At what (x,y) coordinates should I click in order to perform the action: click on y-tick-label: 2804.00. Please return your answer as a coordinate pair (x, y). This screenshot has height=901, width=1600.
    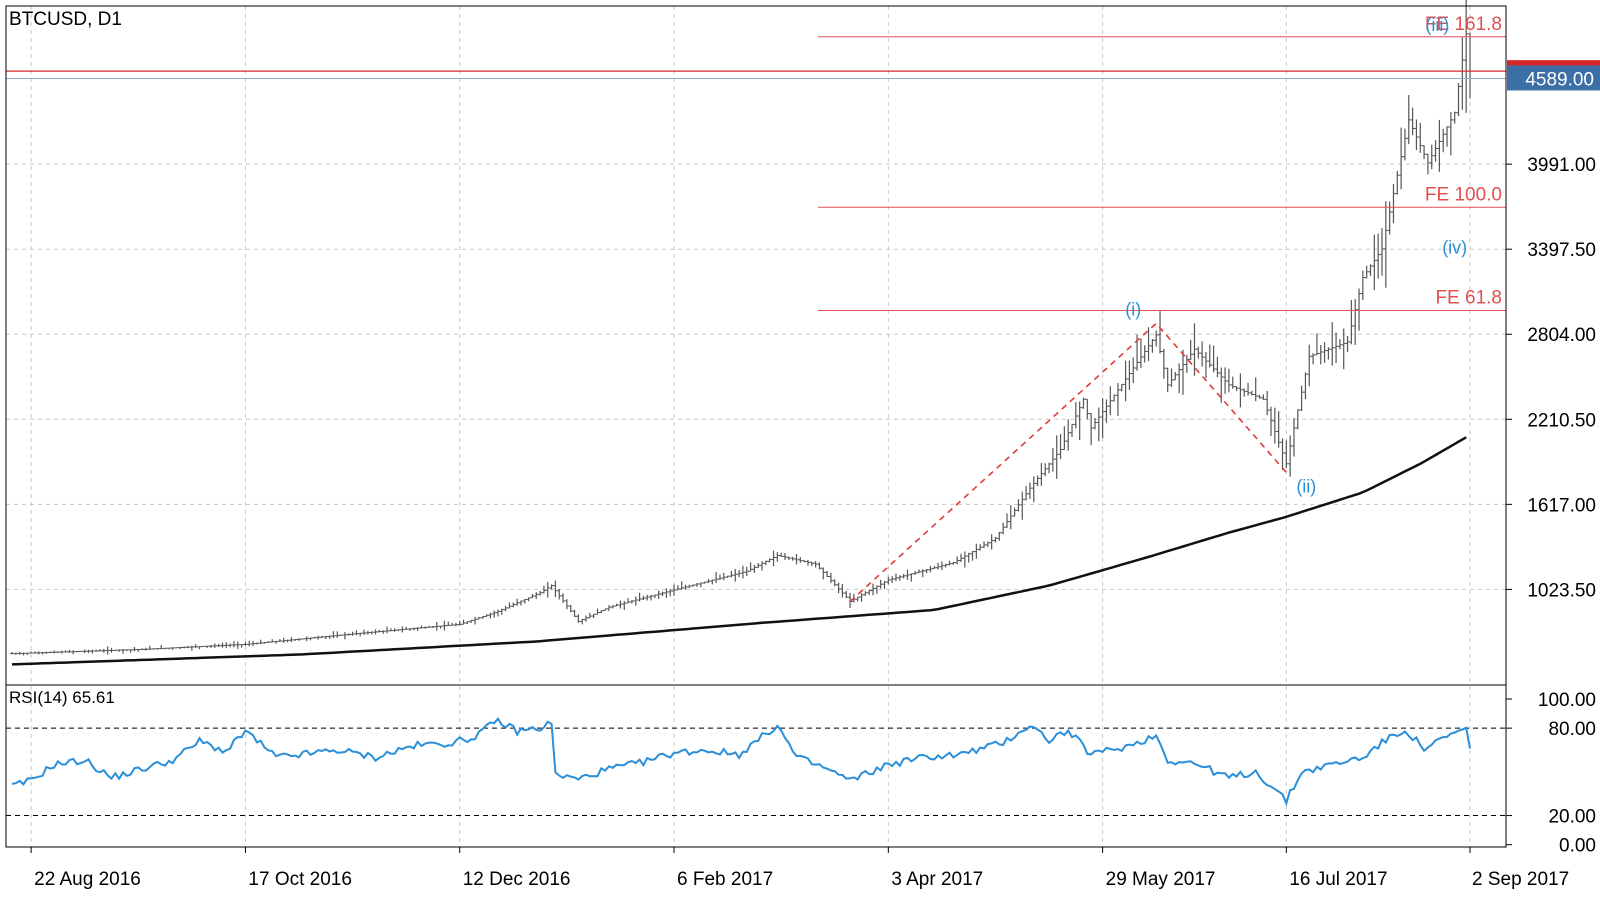
    Looking at the image, I should click on (1561, 335).